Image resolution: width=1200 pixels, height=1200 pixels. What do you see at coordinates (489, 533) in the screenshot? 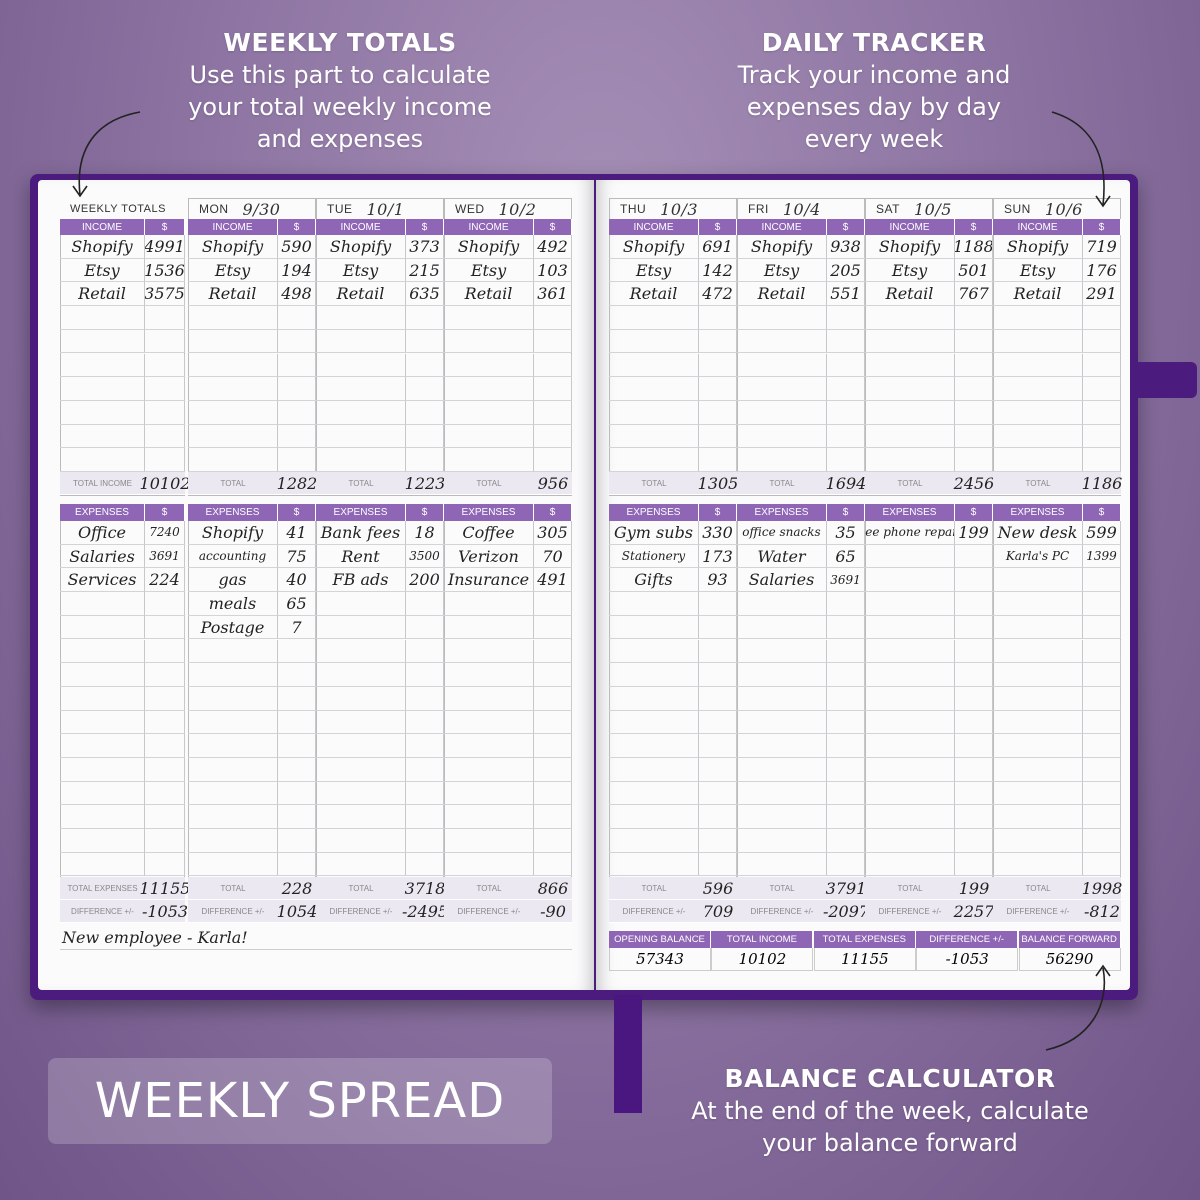
I see `expense-item: Coffee` at bounding box center [489, 533].